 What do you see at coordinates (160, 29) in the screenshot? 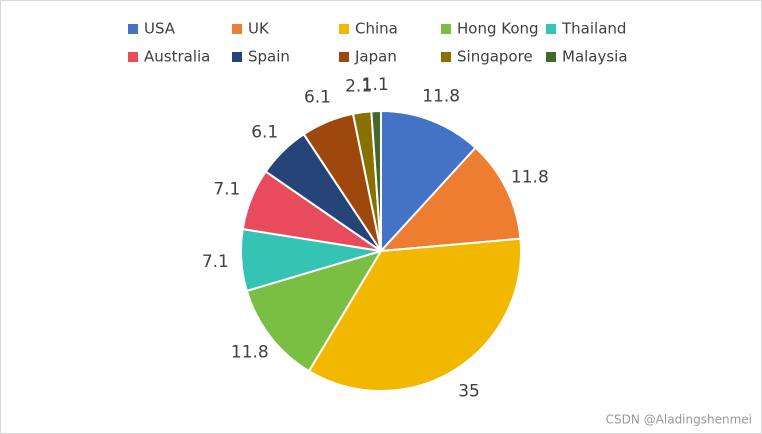
I see `legend-label: USA` at bounding box center [160, 29].